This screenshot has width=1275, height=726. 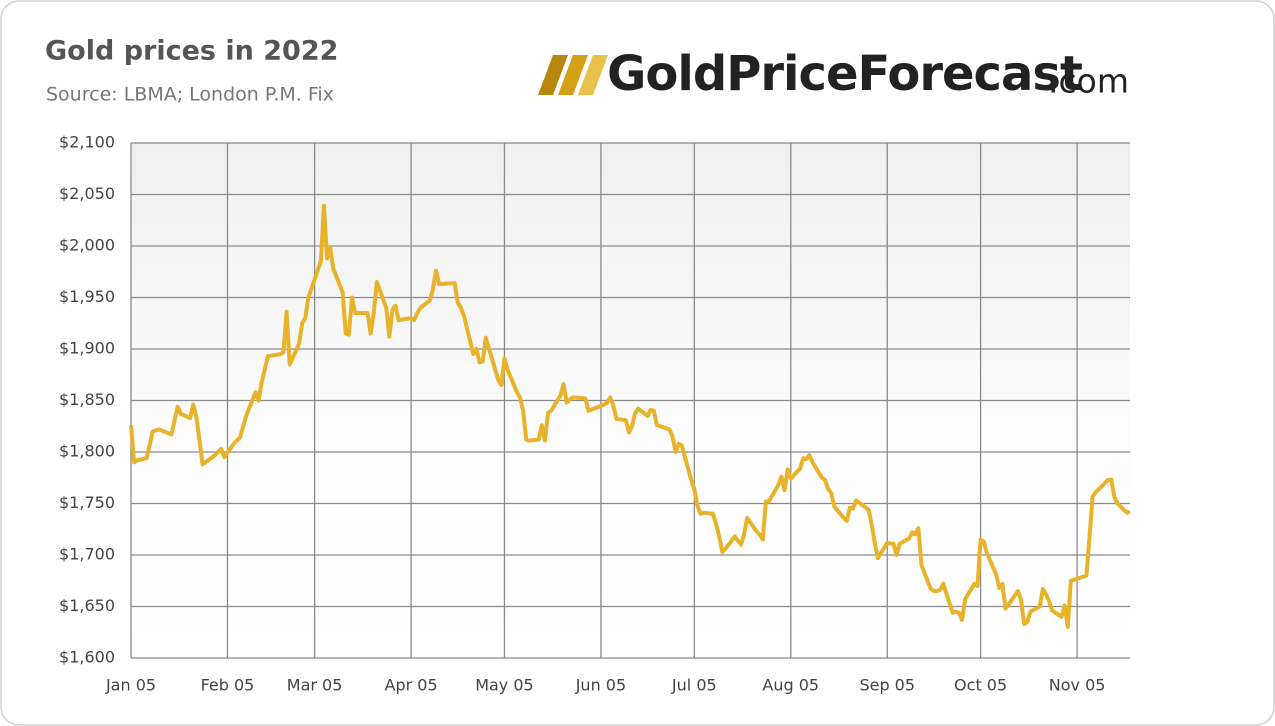 I want to click on x-tick-label: Aug 05, so click(x=790, y=685).